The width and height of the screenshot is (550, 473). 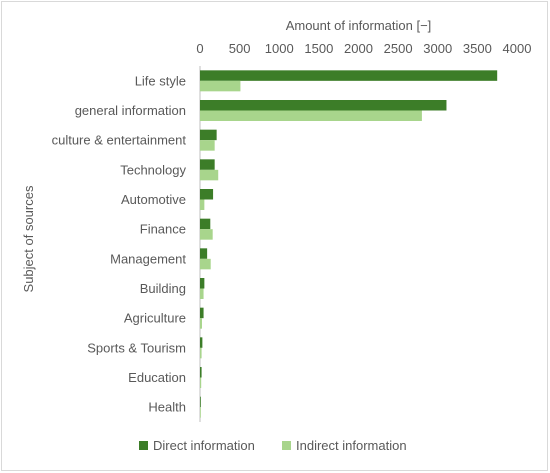 I want to click on x-tick-label: 3000, so click(x=437, y=48).